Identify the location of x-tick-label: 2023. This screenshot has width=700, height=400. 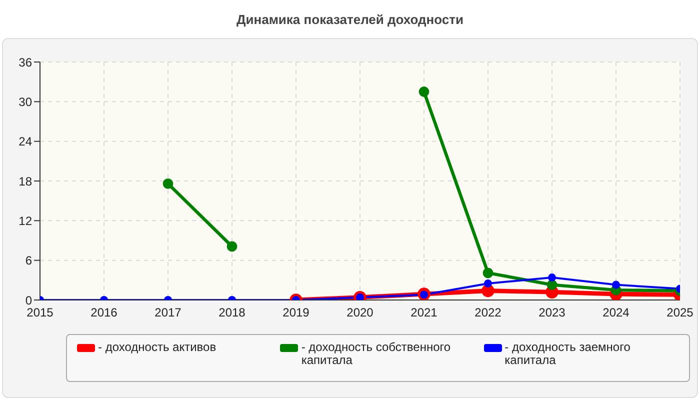
(552, 313).